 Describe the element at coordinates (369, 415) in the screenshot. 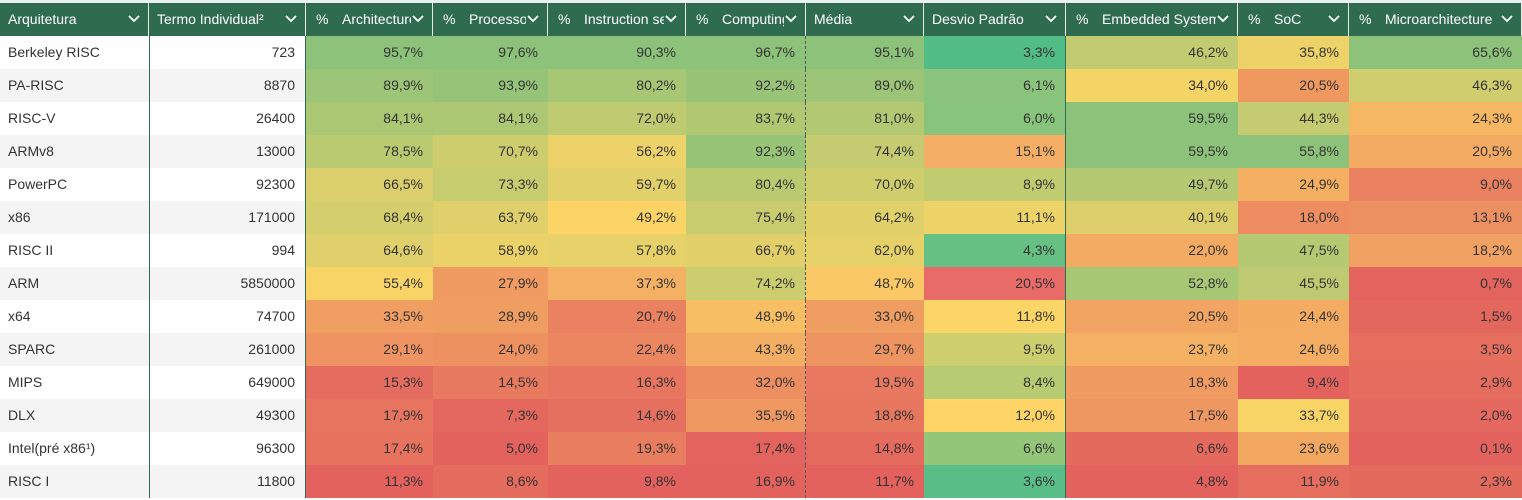

I see `cell-architecture: 17,9%` at that location.